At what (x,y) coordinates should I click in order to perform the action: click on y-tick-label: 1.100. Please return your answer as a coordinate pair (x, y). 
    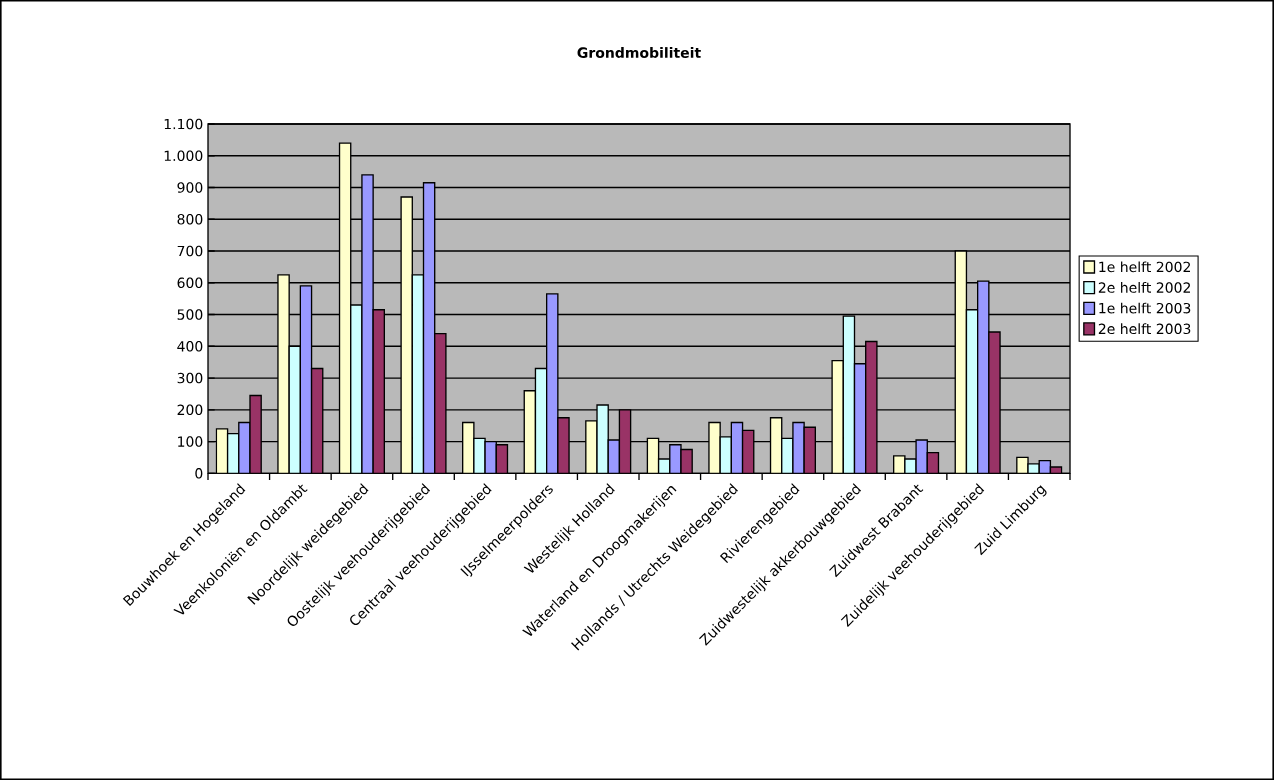
    Looking at the image, I should click on (183, 124).